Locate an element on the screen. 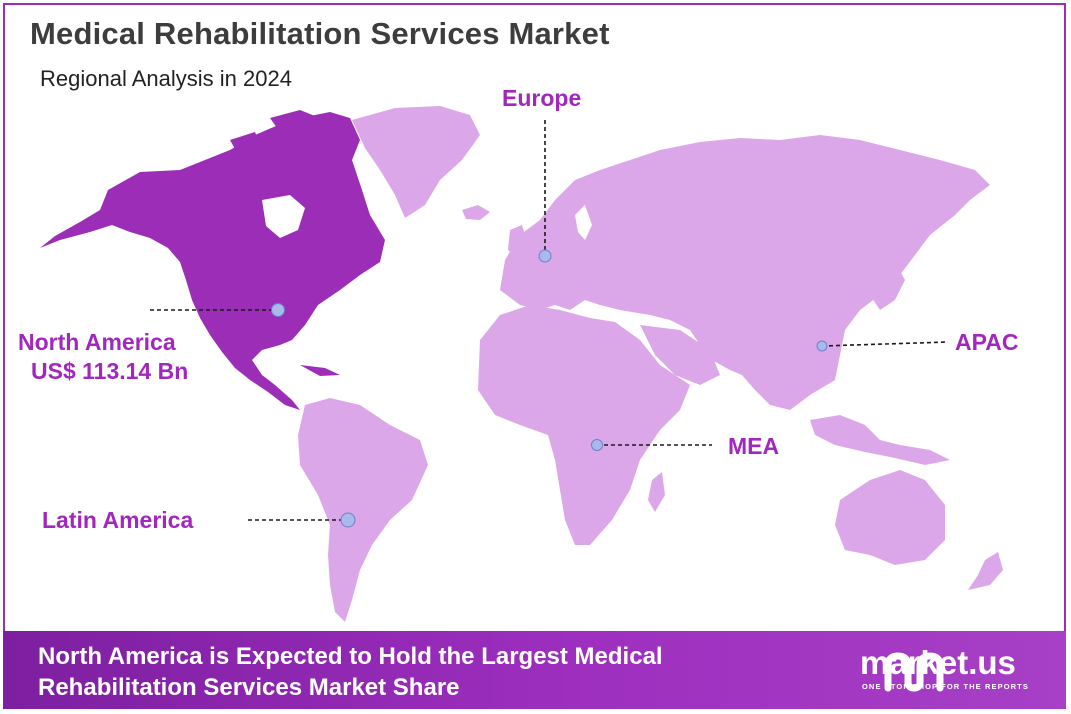 This screenshot has width=1071, height=714. north-america-marker is located at coordinates (278, 310).